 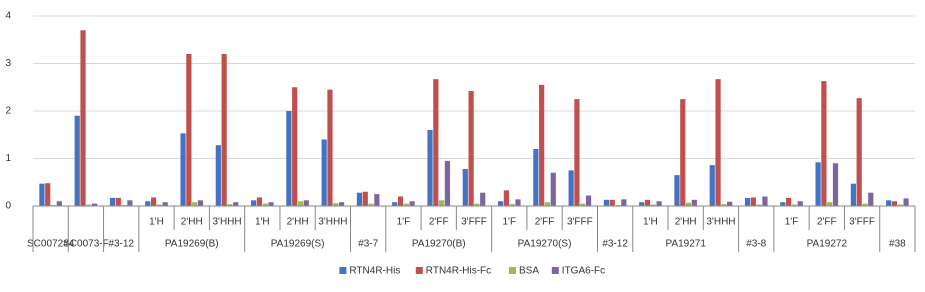 What do you see at coordinates (368, 244) in the screenshot?
I see `x-tick-label: #3-7` at bounding box center [368, 244].